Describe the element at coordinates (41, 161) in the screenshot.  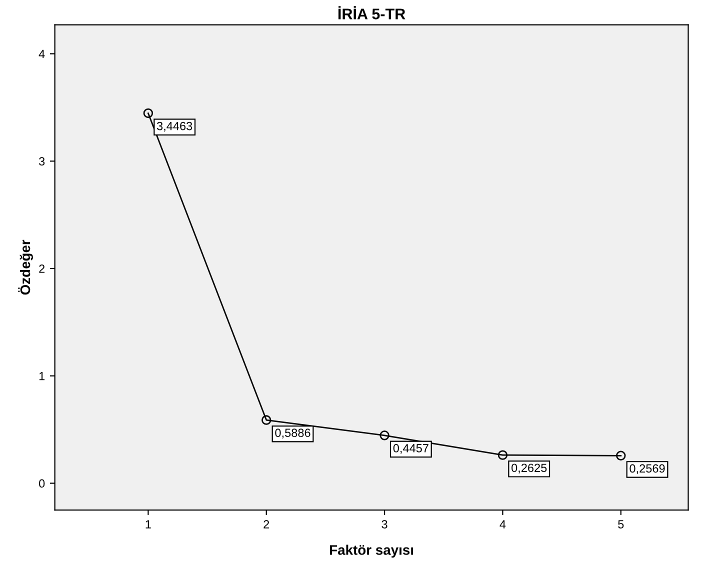
I see `y-tick-label: 3` at that location.